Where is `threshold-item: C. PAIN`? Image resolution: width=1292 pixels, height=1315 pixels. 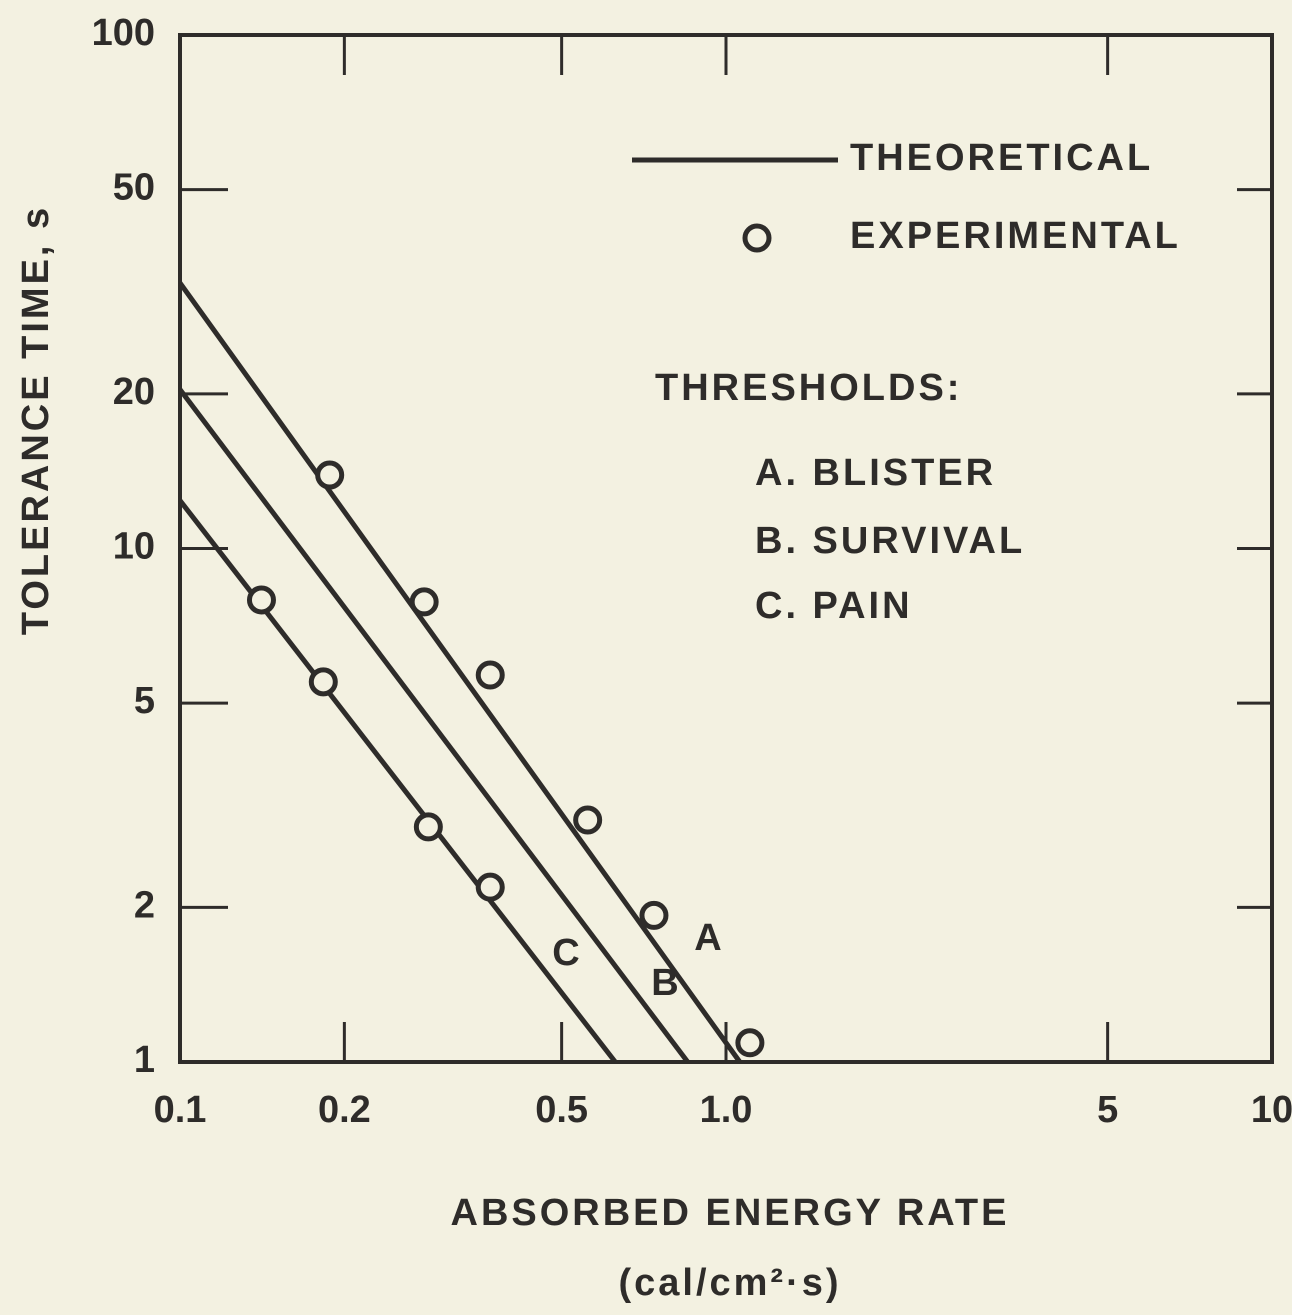
threshold-item: C. PAIN is located at coordinates (834, 606).